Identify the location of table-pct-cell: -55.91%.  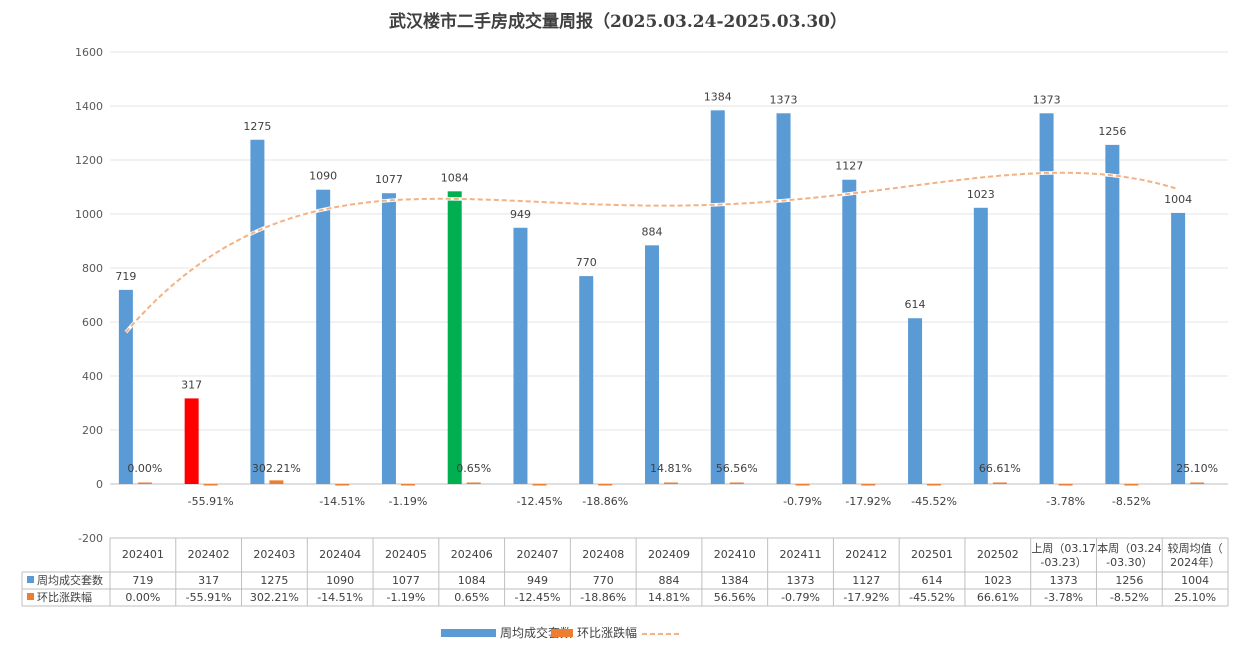
(209, 597).